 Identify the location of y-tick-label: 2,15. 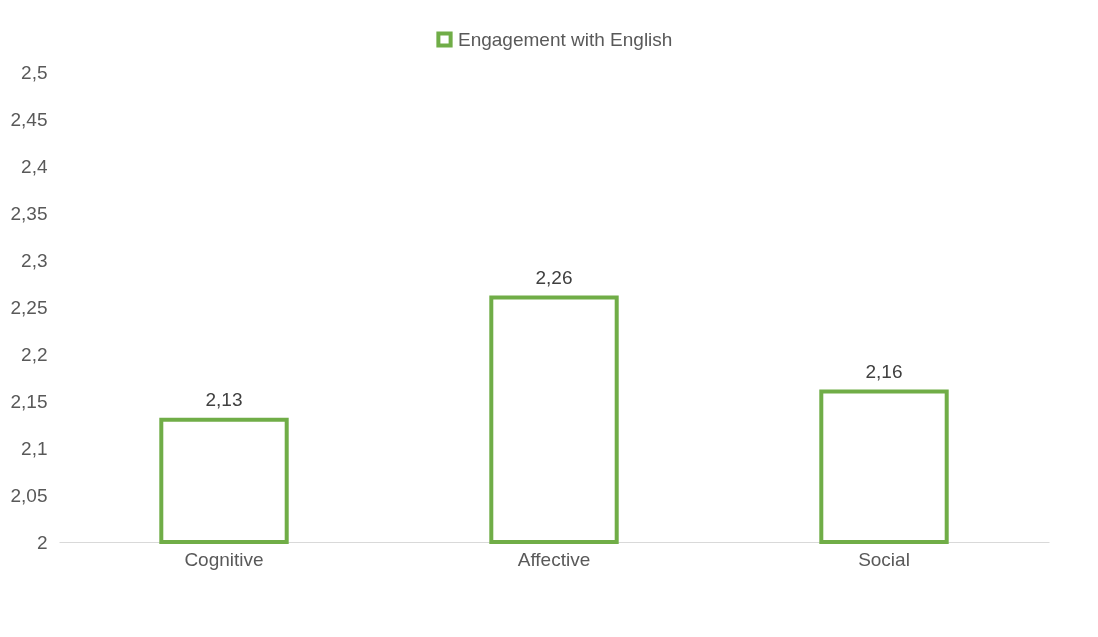
(29, 401).